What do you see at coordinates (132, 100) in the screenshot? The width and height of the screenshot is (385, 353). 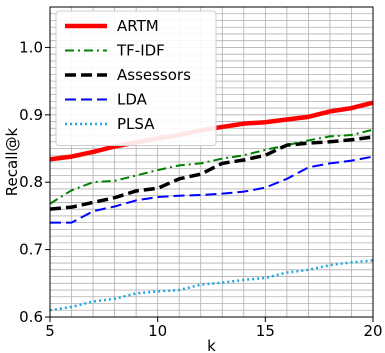 I see `legend-label-lda: LDA` at bounding box center [132, 100].